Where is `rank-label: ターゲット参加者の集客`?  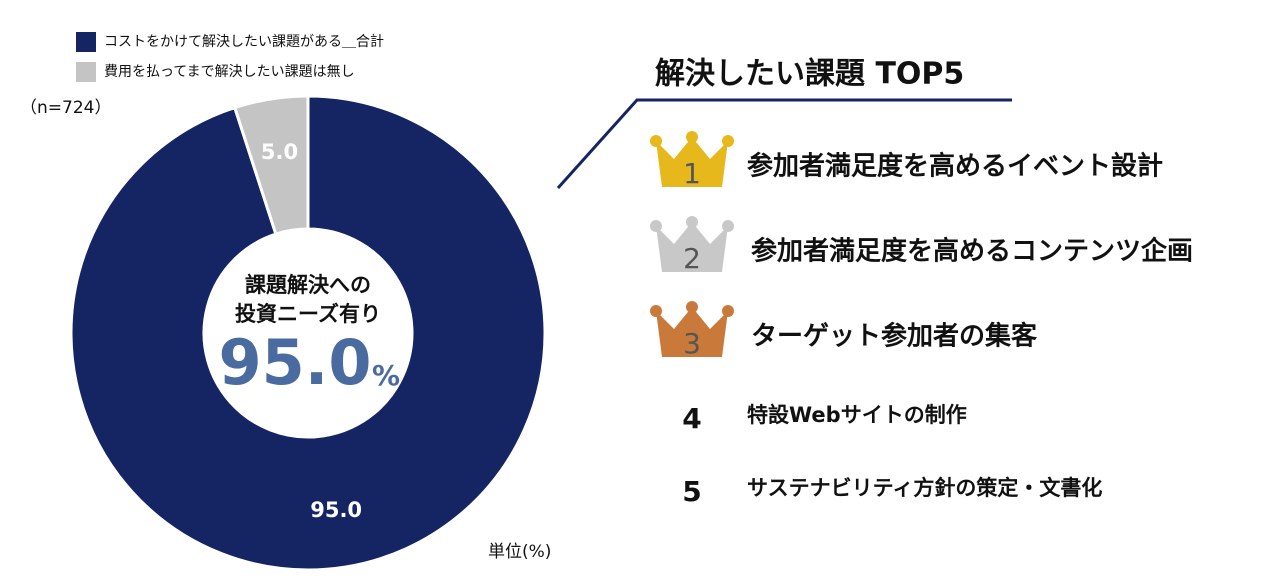 rank-label: ターゲット参加者の集客 is located at coordinates (894, 336).